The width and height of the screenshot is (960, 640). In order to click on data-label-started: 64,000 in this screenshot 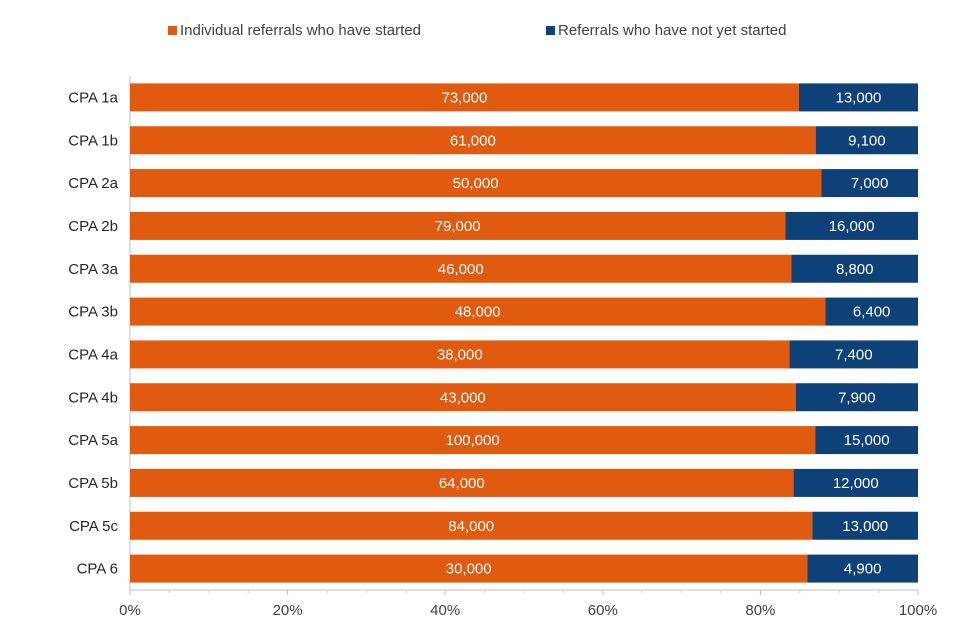, I will do `click(462, 483)`.